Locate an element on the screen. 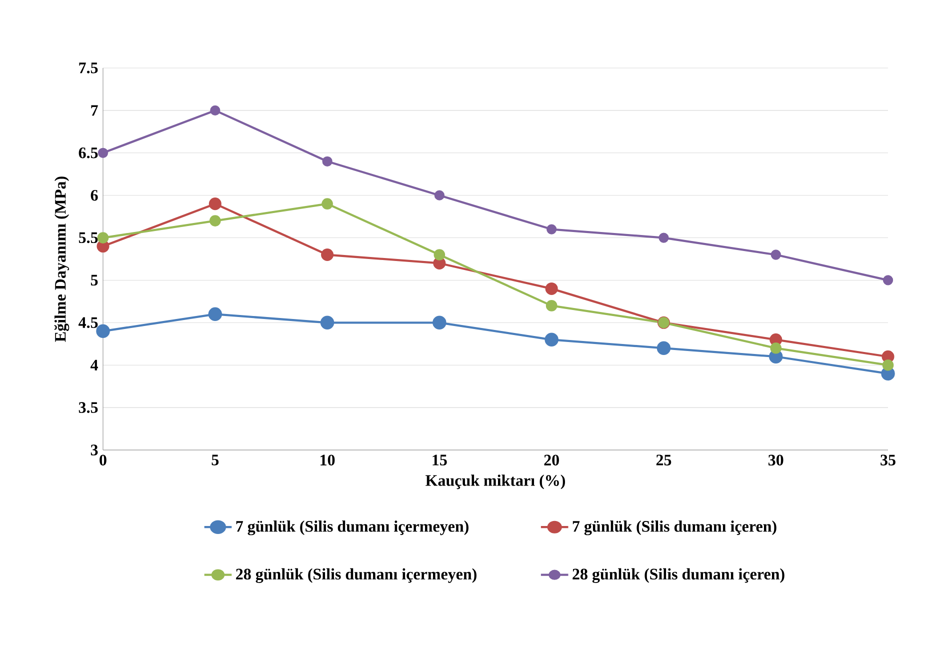 This screenshot has height=657, width=937. x-tick-label: 30 is located at coordinates (776, 460).